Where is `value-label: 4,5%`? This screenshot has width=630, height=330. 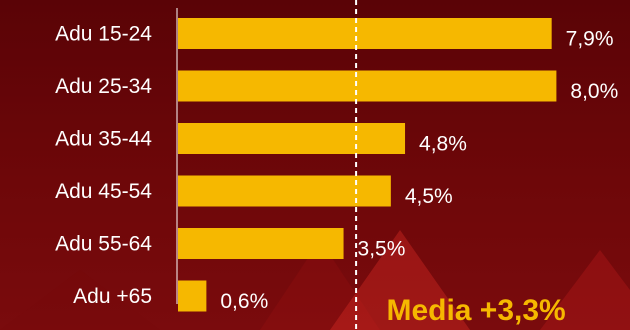 value-label: 4,5% is located at coordinates (429, 196).